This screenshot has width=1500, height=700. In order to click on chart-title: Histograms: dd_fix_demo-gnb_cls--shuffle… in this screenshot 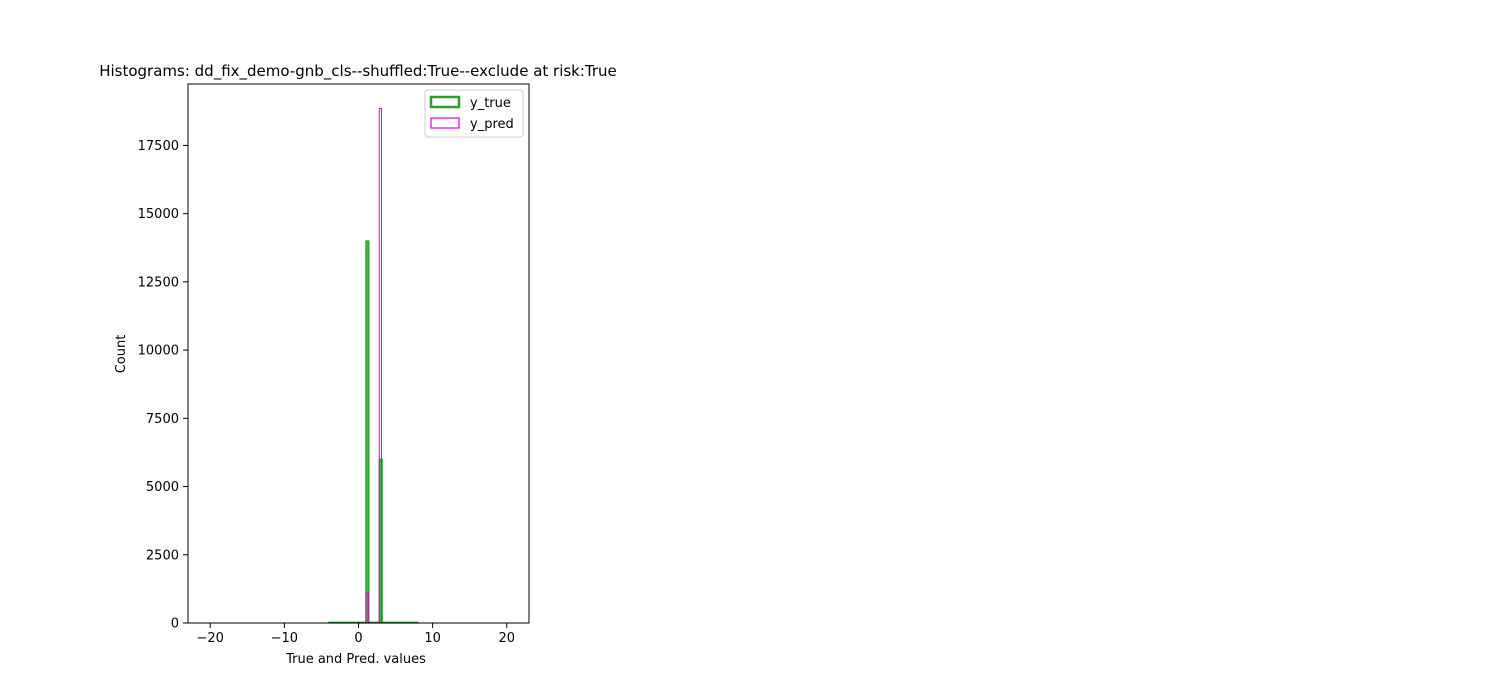, I will do `click(358, 71)`.